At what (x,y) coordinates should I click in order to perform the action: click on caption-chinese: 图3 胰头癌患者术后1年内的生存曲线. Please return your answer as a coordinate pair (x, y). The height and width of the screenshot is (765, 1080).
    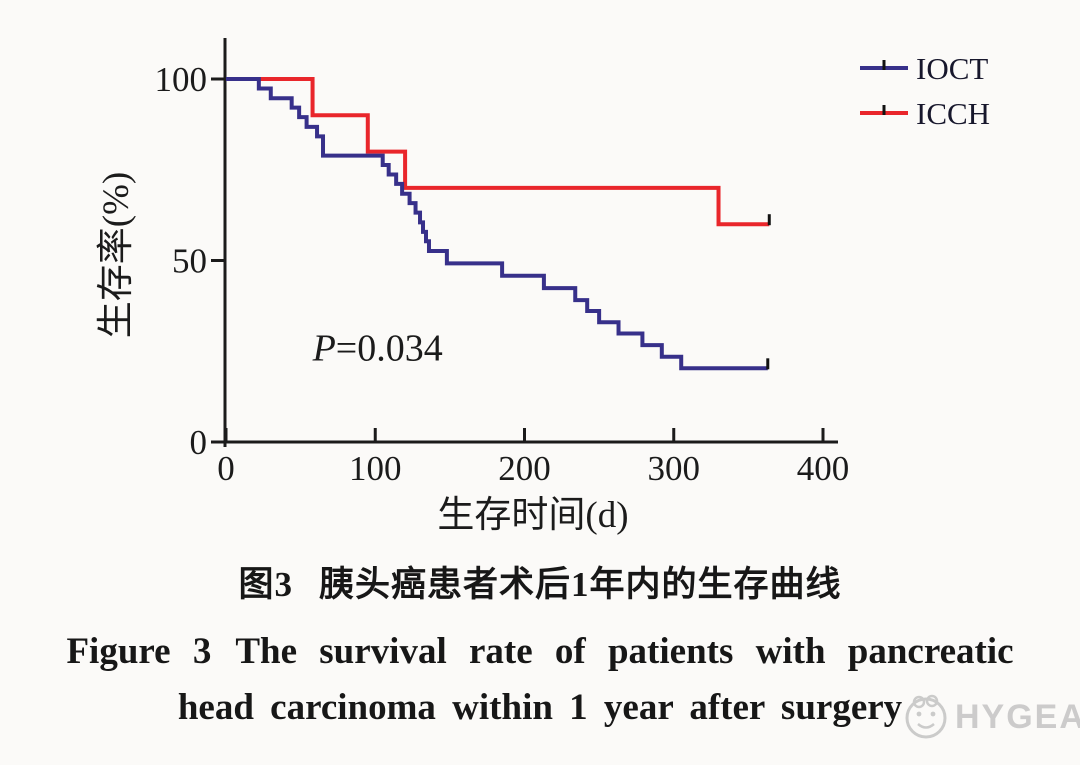
    Looking at the image, I should click on (540, 581).